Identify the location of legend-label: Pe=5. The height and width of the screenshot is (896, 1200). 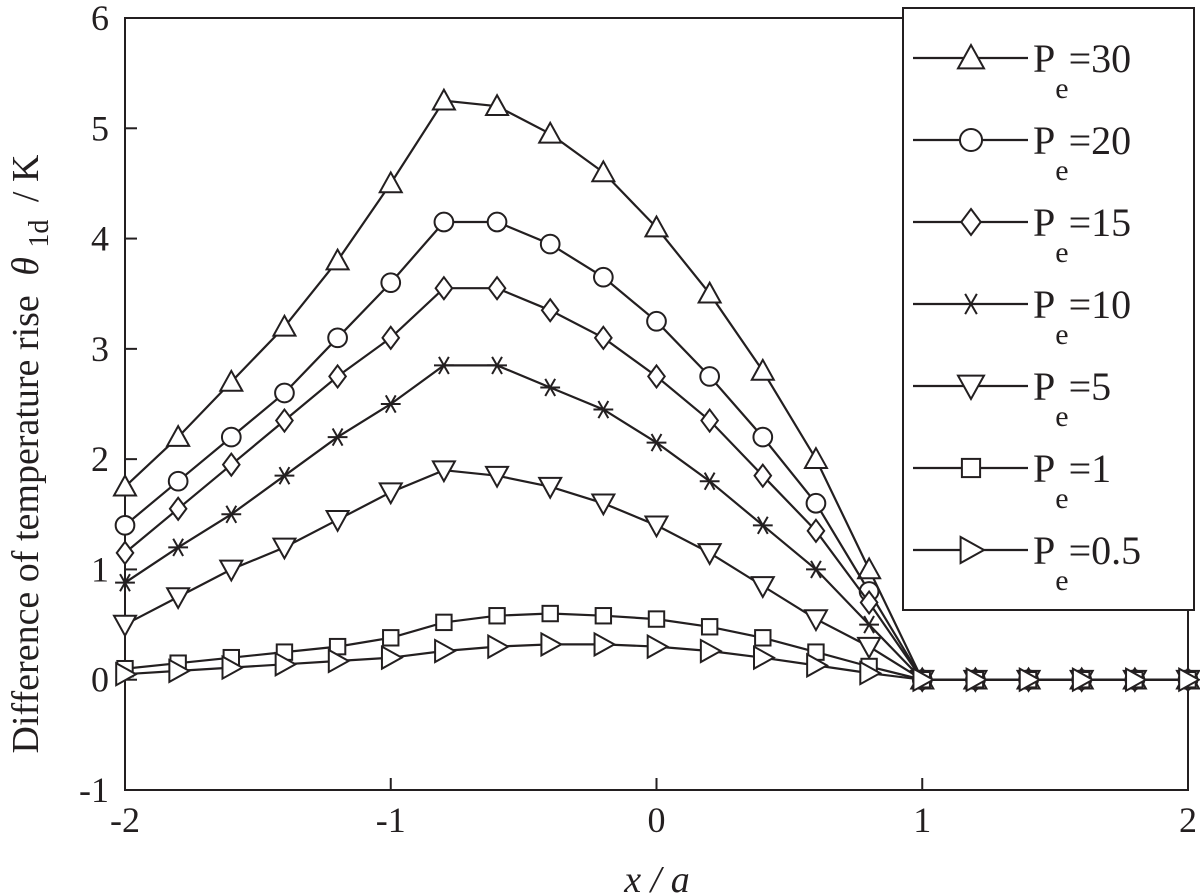
(1072, 398).